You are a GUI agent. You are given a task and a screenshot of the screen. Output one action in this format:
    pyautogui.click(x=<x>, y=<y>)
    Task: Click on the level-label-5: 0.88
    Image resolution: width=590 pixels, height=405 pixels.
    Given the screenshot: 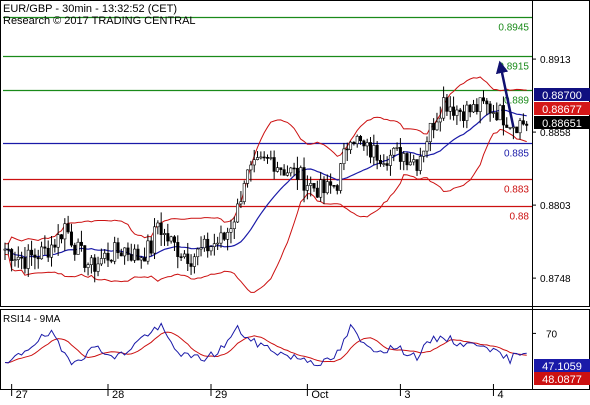 What is the action you would take?
    pyautogui.click(x=520, y=217)
    